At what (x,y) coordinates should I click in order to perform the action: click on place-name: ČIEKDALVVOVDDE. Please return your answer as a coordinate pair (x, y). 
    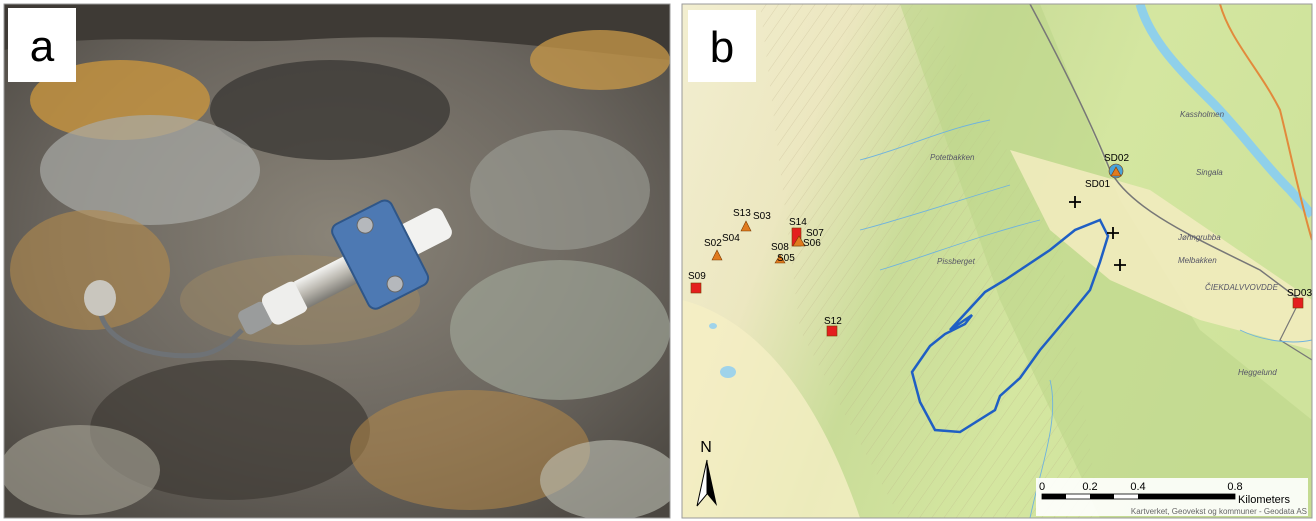
    Looking at the image, I should click on (1242, 287).